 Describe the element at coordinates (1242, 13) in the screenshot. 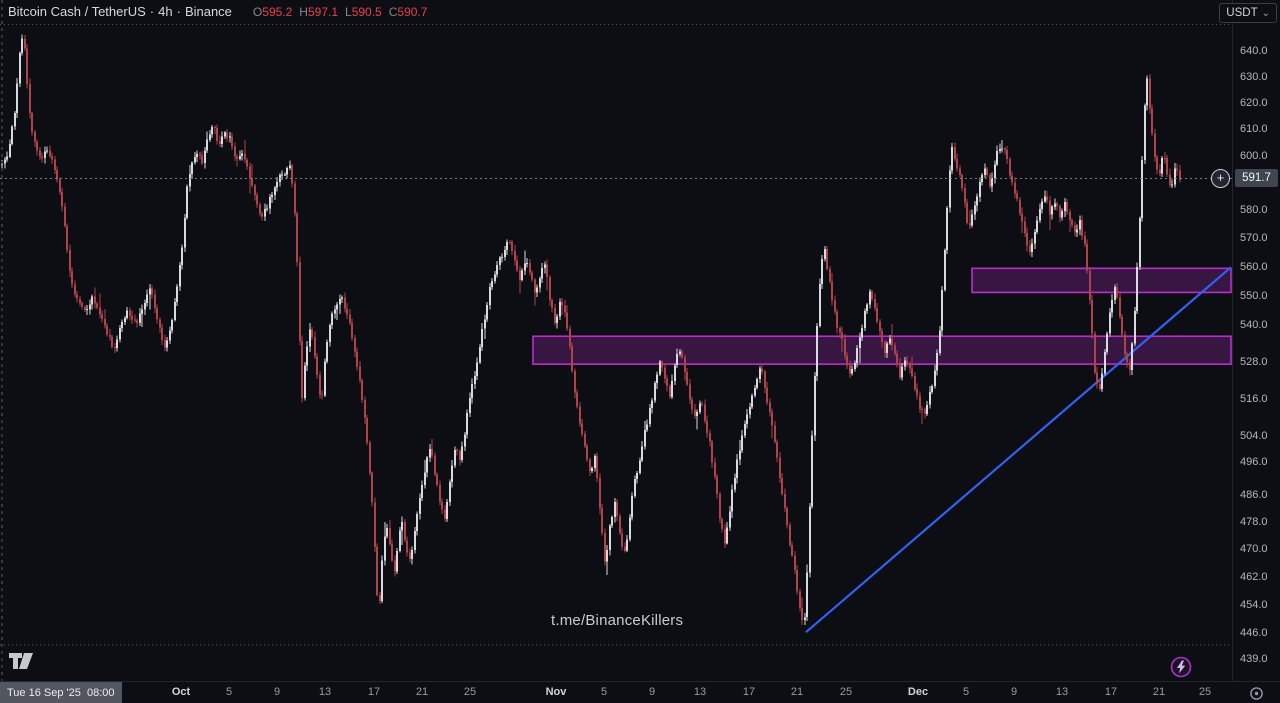

I see `currency-label: USDT` at that location.